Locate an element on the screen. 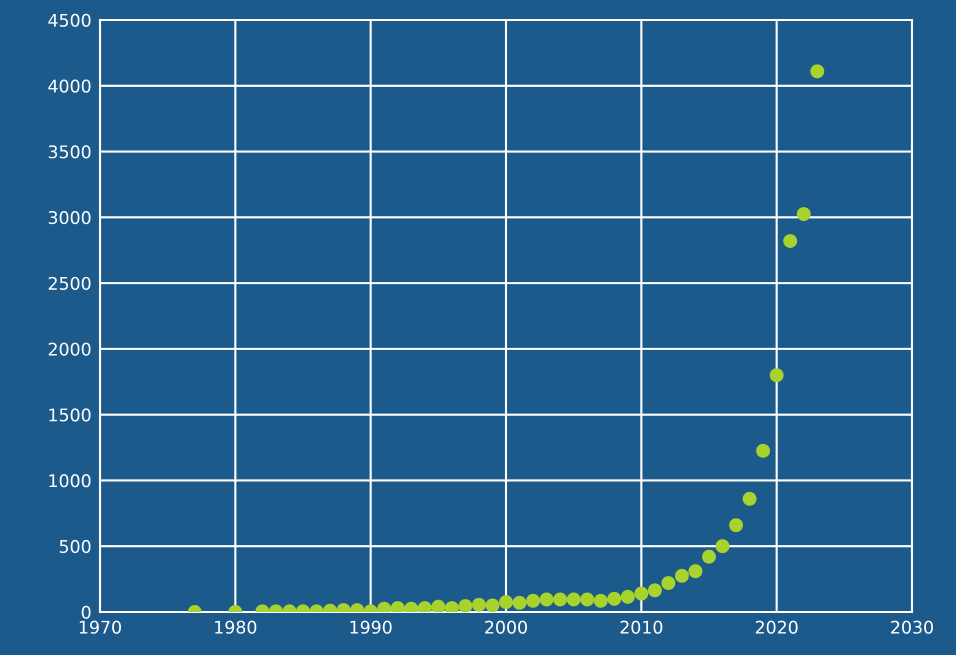  x-tick-label: 1980 is located at coordinates (235, 627).